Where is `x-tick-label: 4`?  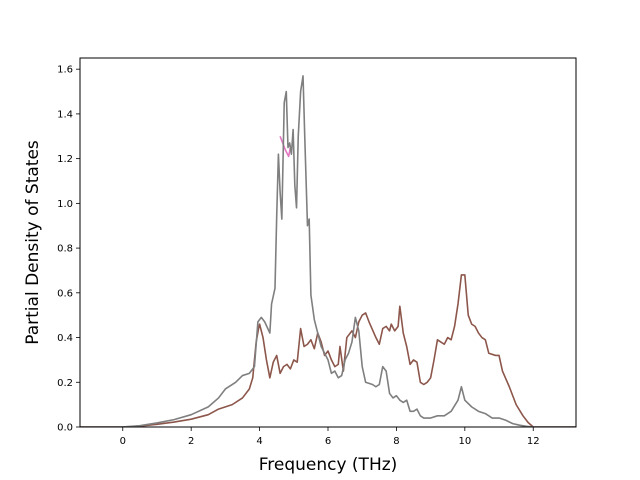 x-tick-label: 4 is located at coordinates (259, 441).